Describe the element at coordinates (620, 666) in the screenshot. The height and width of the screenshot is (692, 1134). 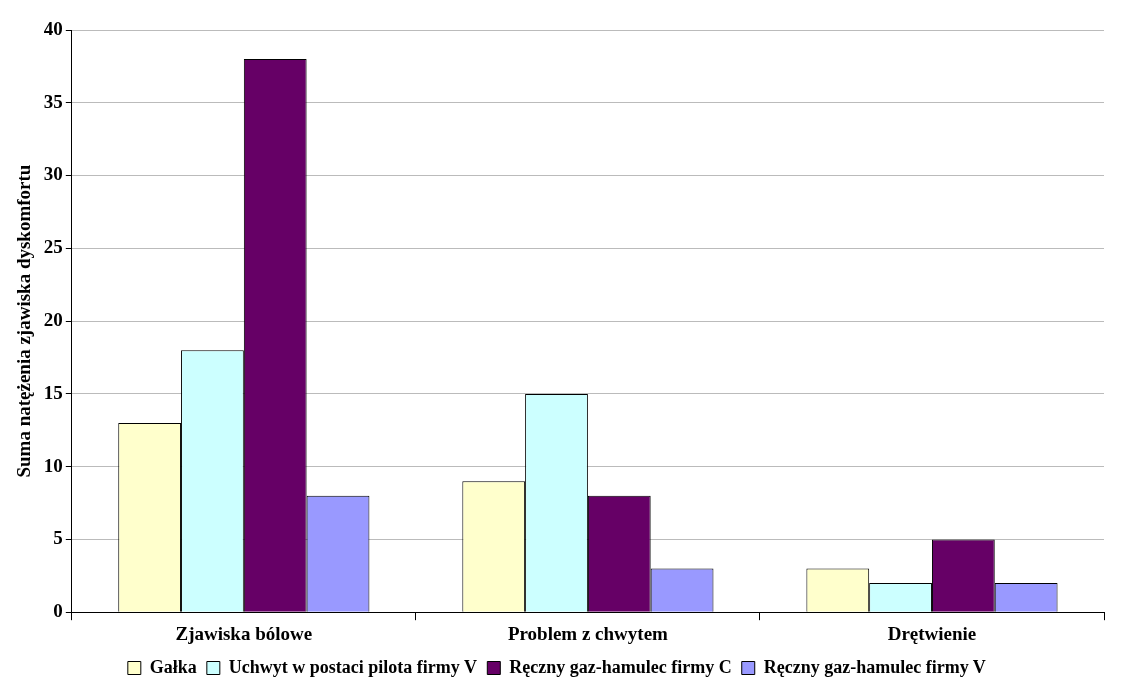
I see `legend-label: Ręczny gaz-hamulec firmy C` at that location.